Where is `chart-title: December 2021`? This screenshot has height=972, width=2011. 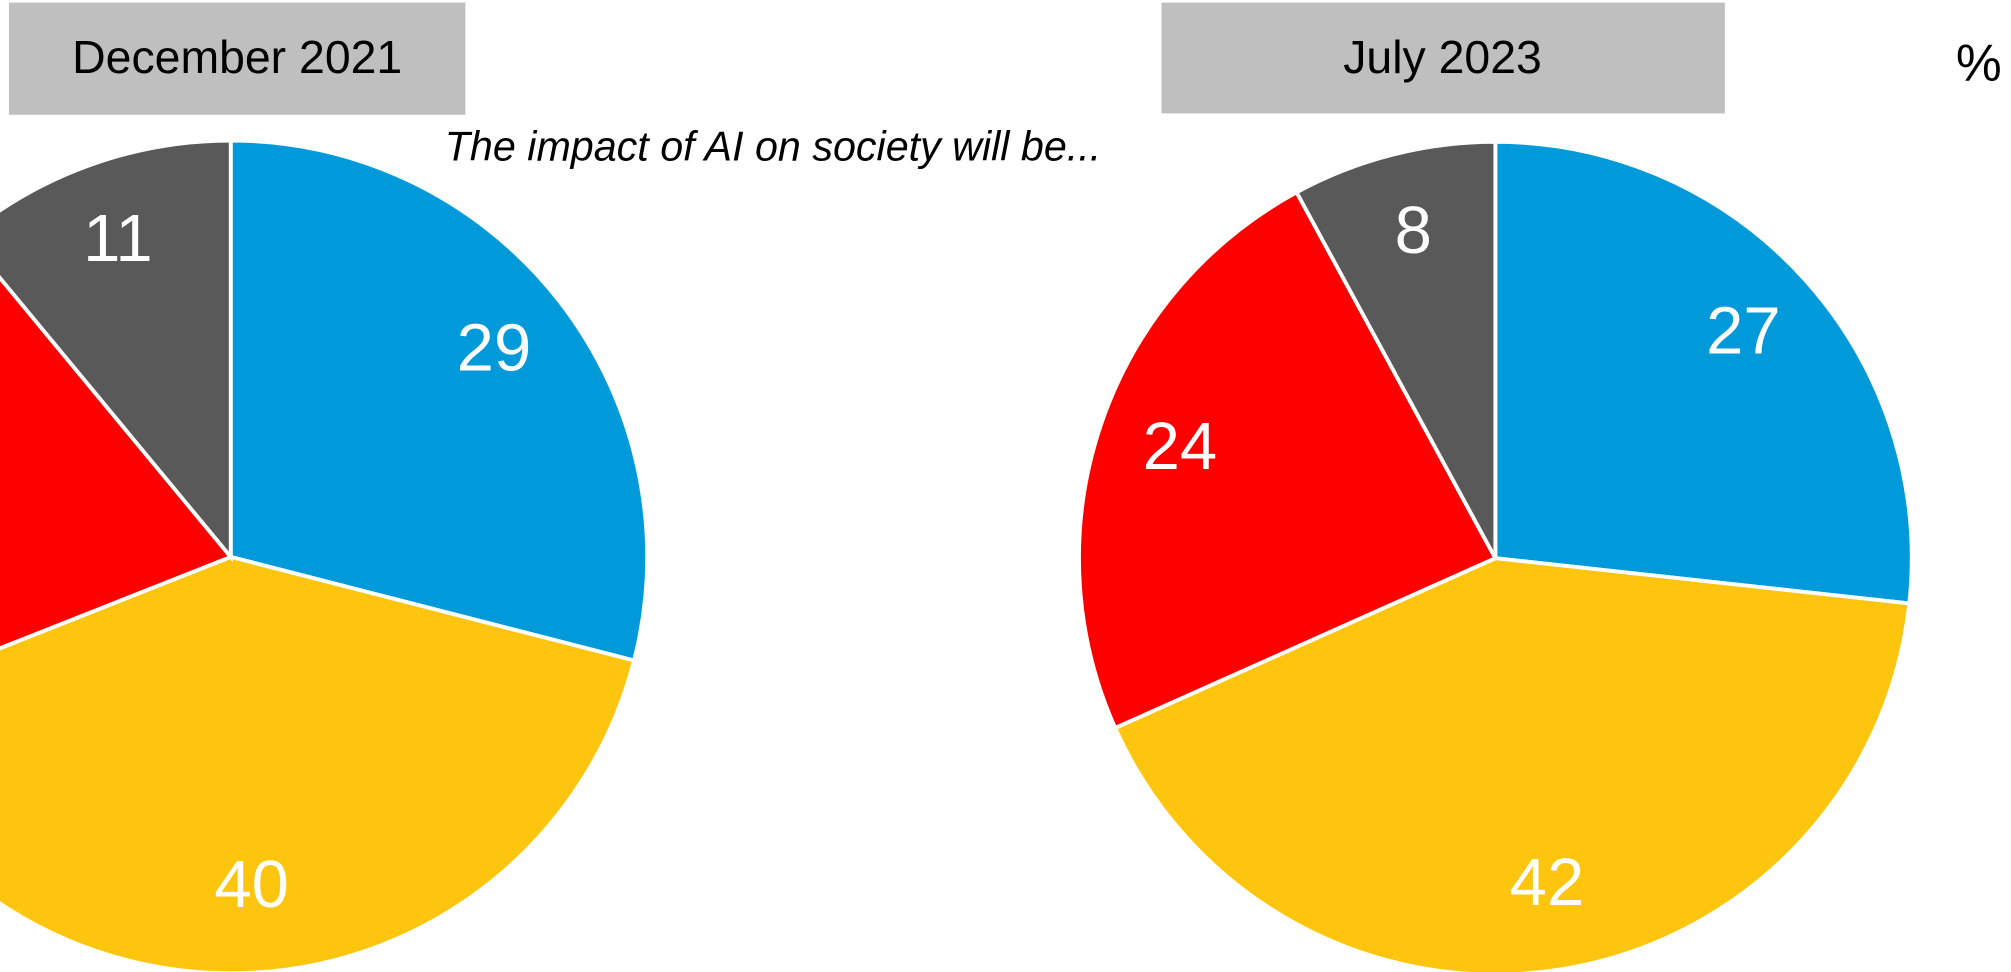
chart-title: December 2021 is located at coordinates (237, 57).